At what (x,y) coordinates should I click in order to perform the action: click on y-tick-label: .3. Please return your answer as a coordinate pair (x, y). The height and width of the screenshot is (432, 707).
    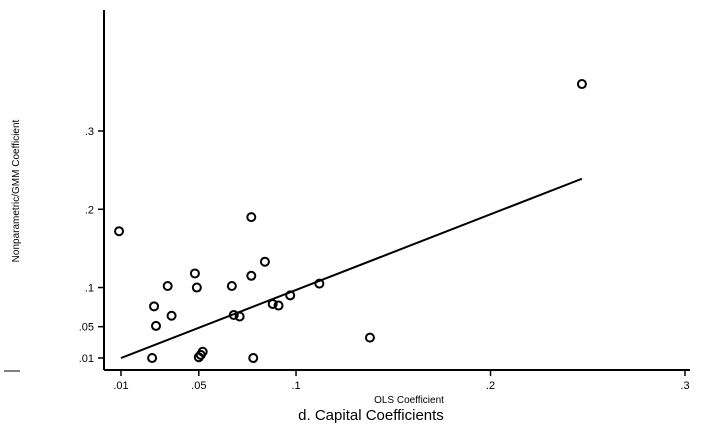
    Looking at the image, I should click on (89, 132).